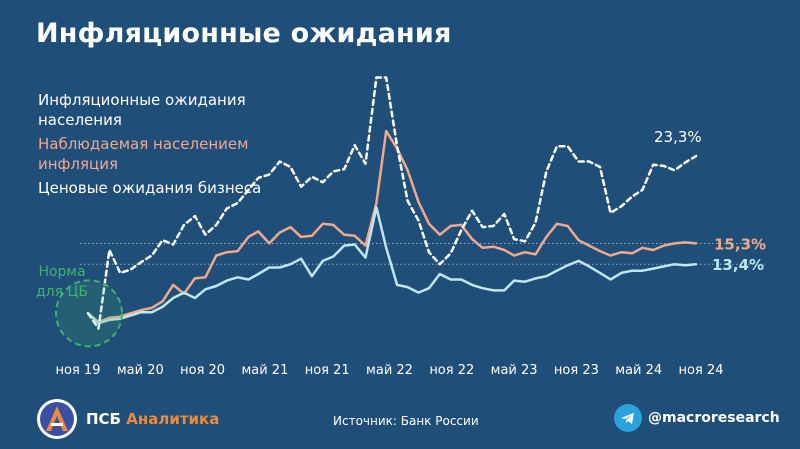  What do you see at coordinates (140, 370) in the screenshot?
I see `x-tick-label: май 20` at bounding box center [140, 370].